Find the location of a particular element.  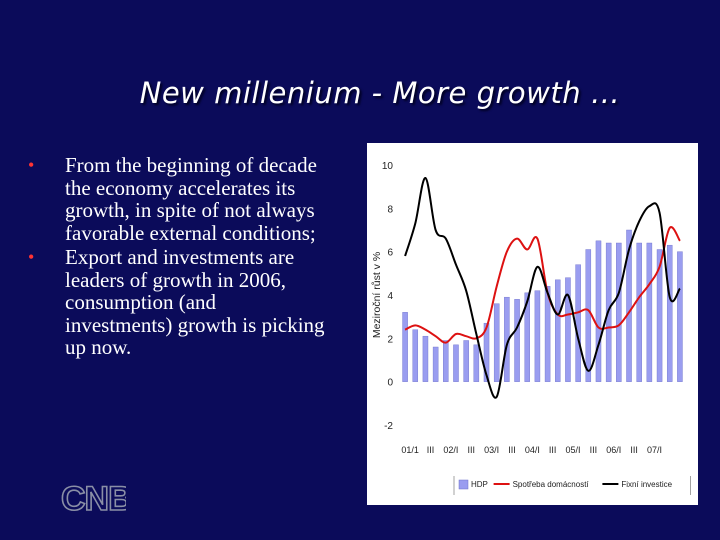

legend-label: Fixní investice is located at coordinates (646, 484).